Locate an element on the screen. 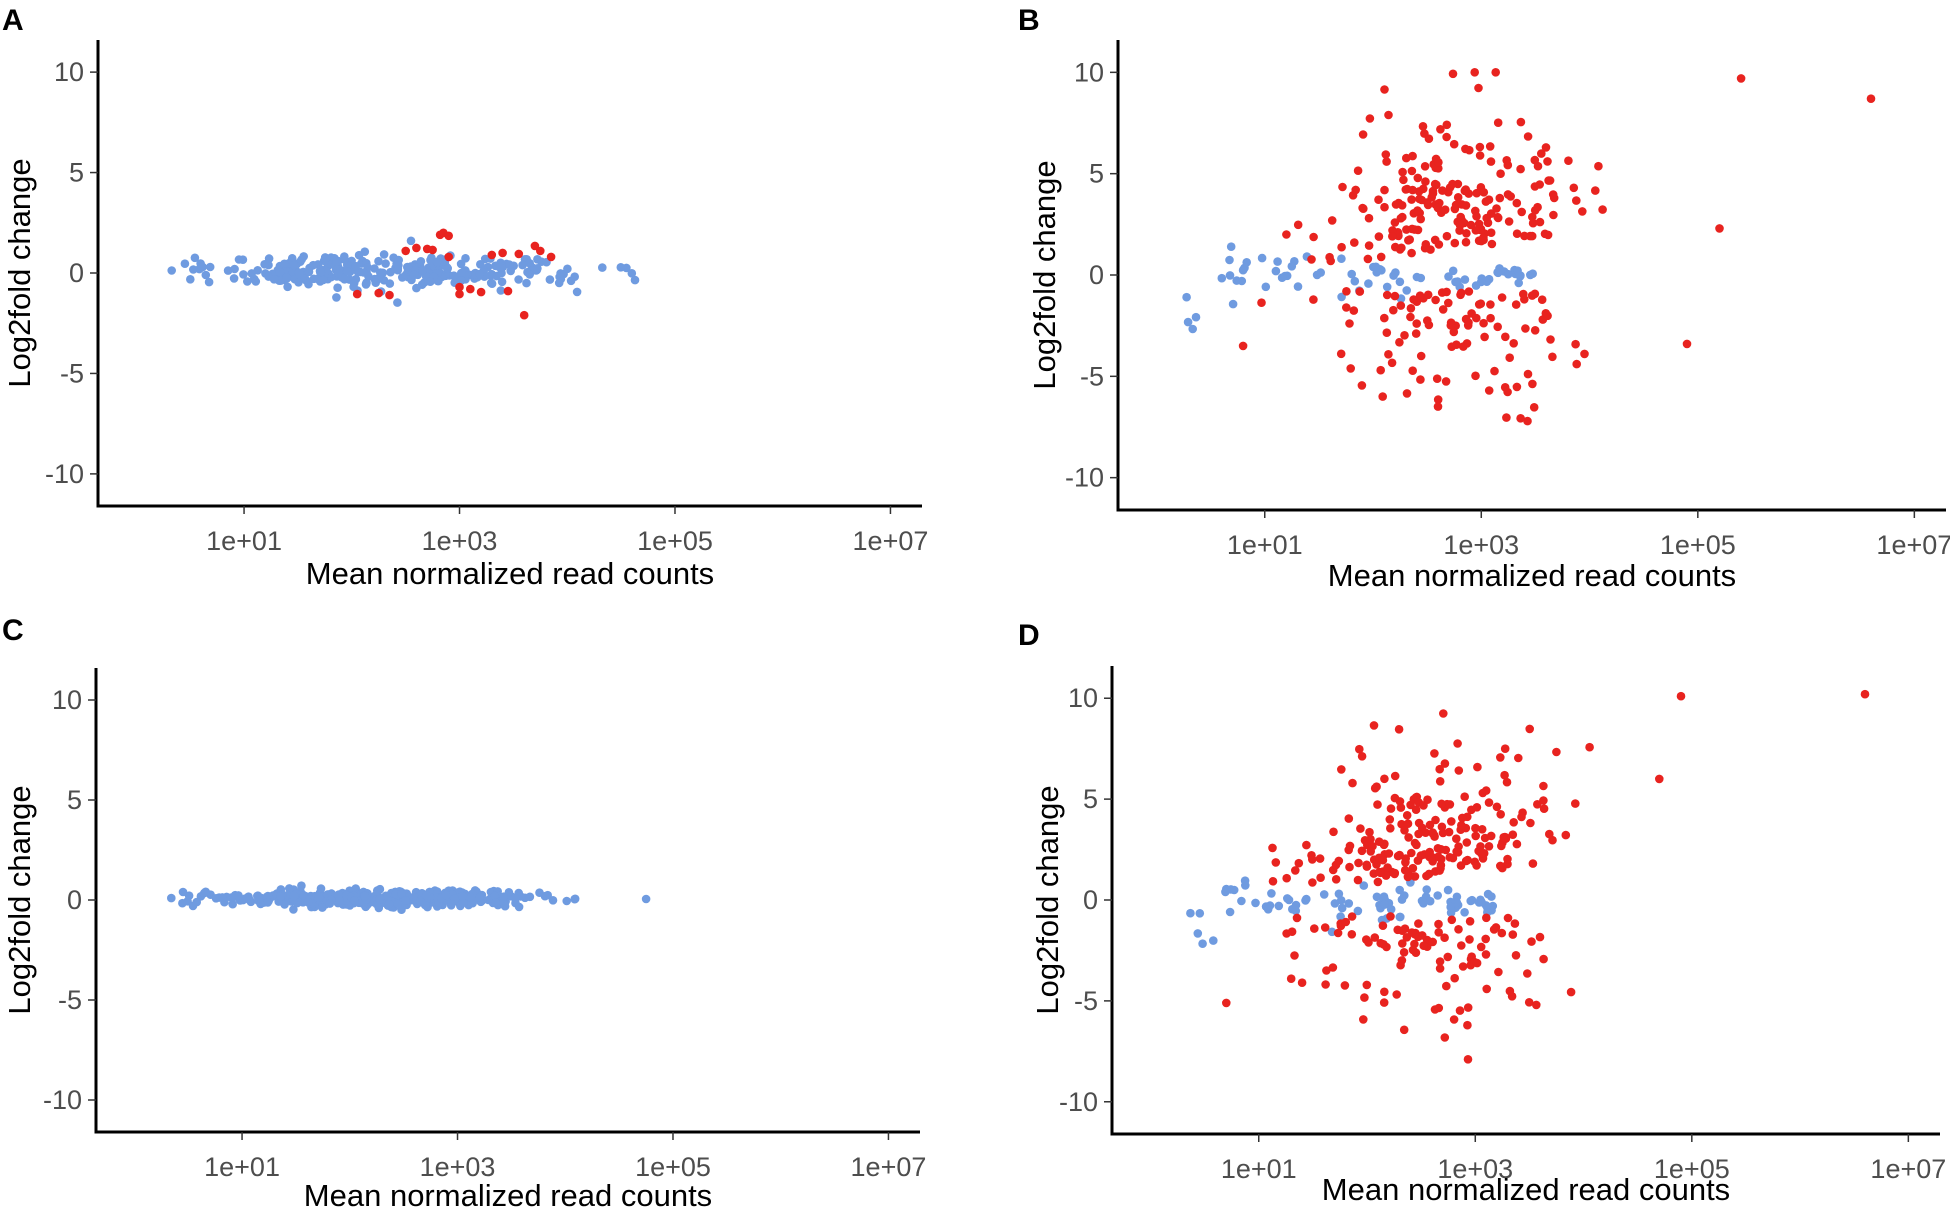  x-tick-label: 1e+03 is located at coordinates (1481, 545).